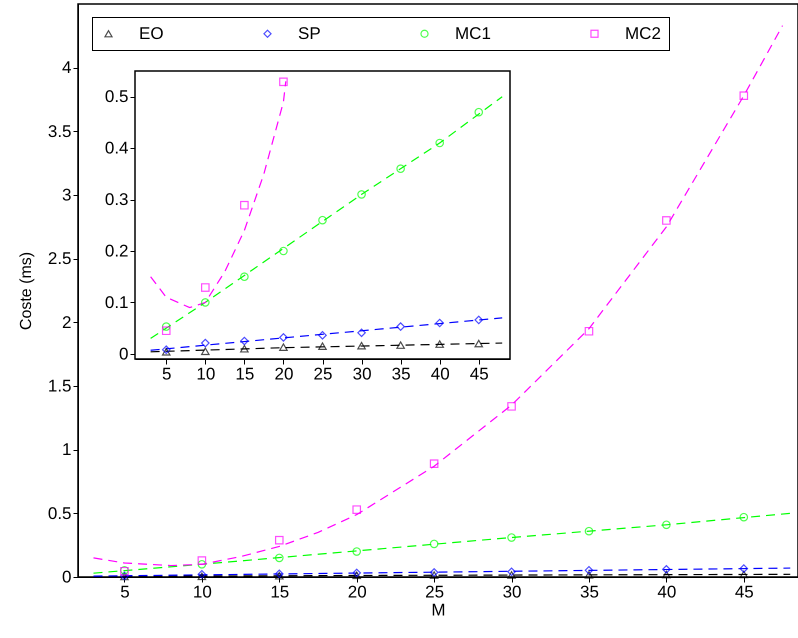 This screenshot has height=638, width=798. I want to click on y-tick-label: 3.5, so click(60, 131).